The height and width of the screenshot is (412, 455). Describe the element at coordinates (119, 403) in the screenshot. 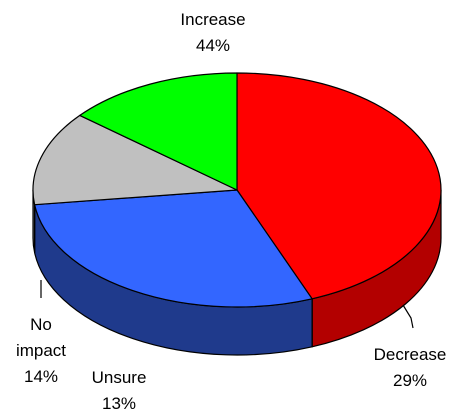

I see `slice-label-line: 13%` at that location.